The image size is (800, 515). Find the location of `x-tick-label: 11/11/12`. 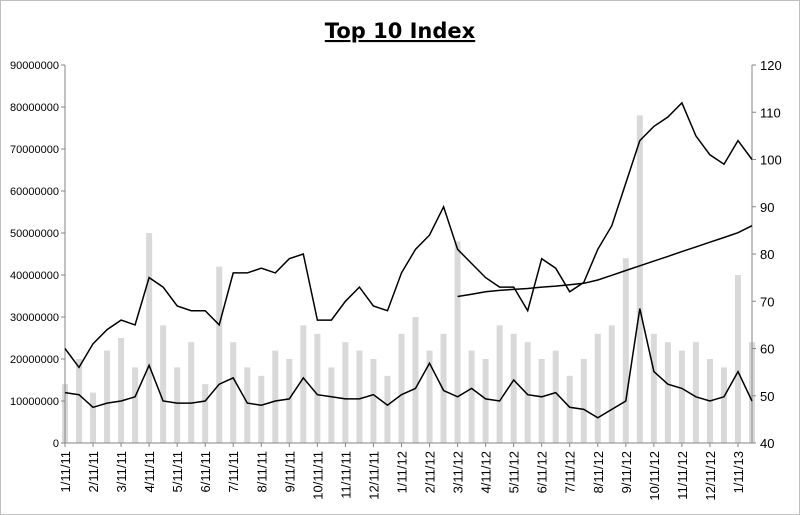

x-tick-label: 11/11/12 is located at coordinates (682, 475).